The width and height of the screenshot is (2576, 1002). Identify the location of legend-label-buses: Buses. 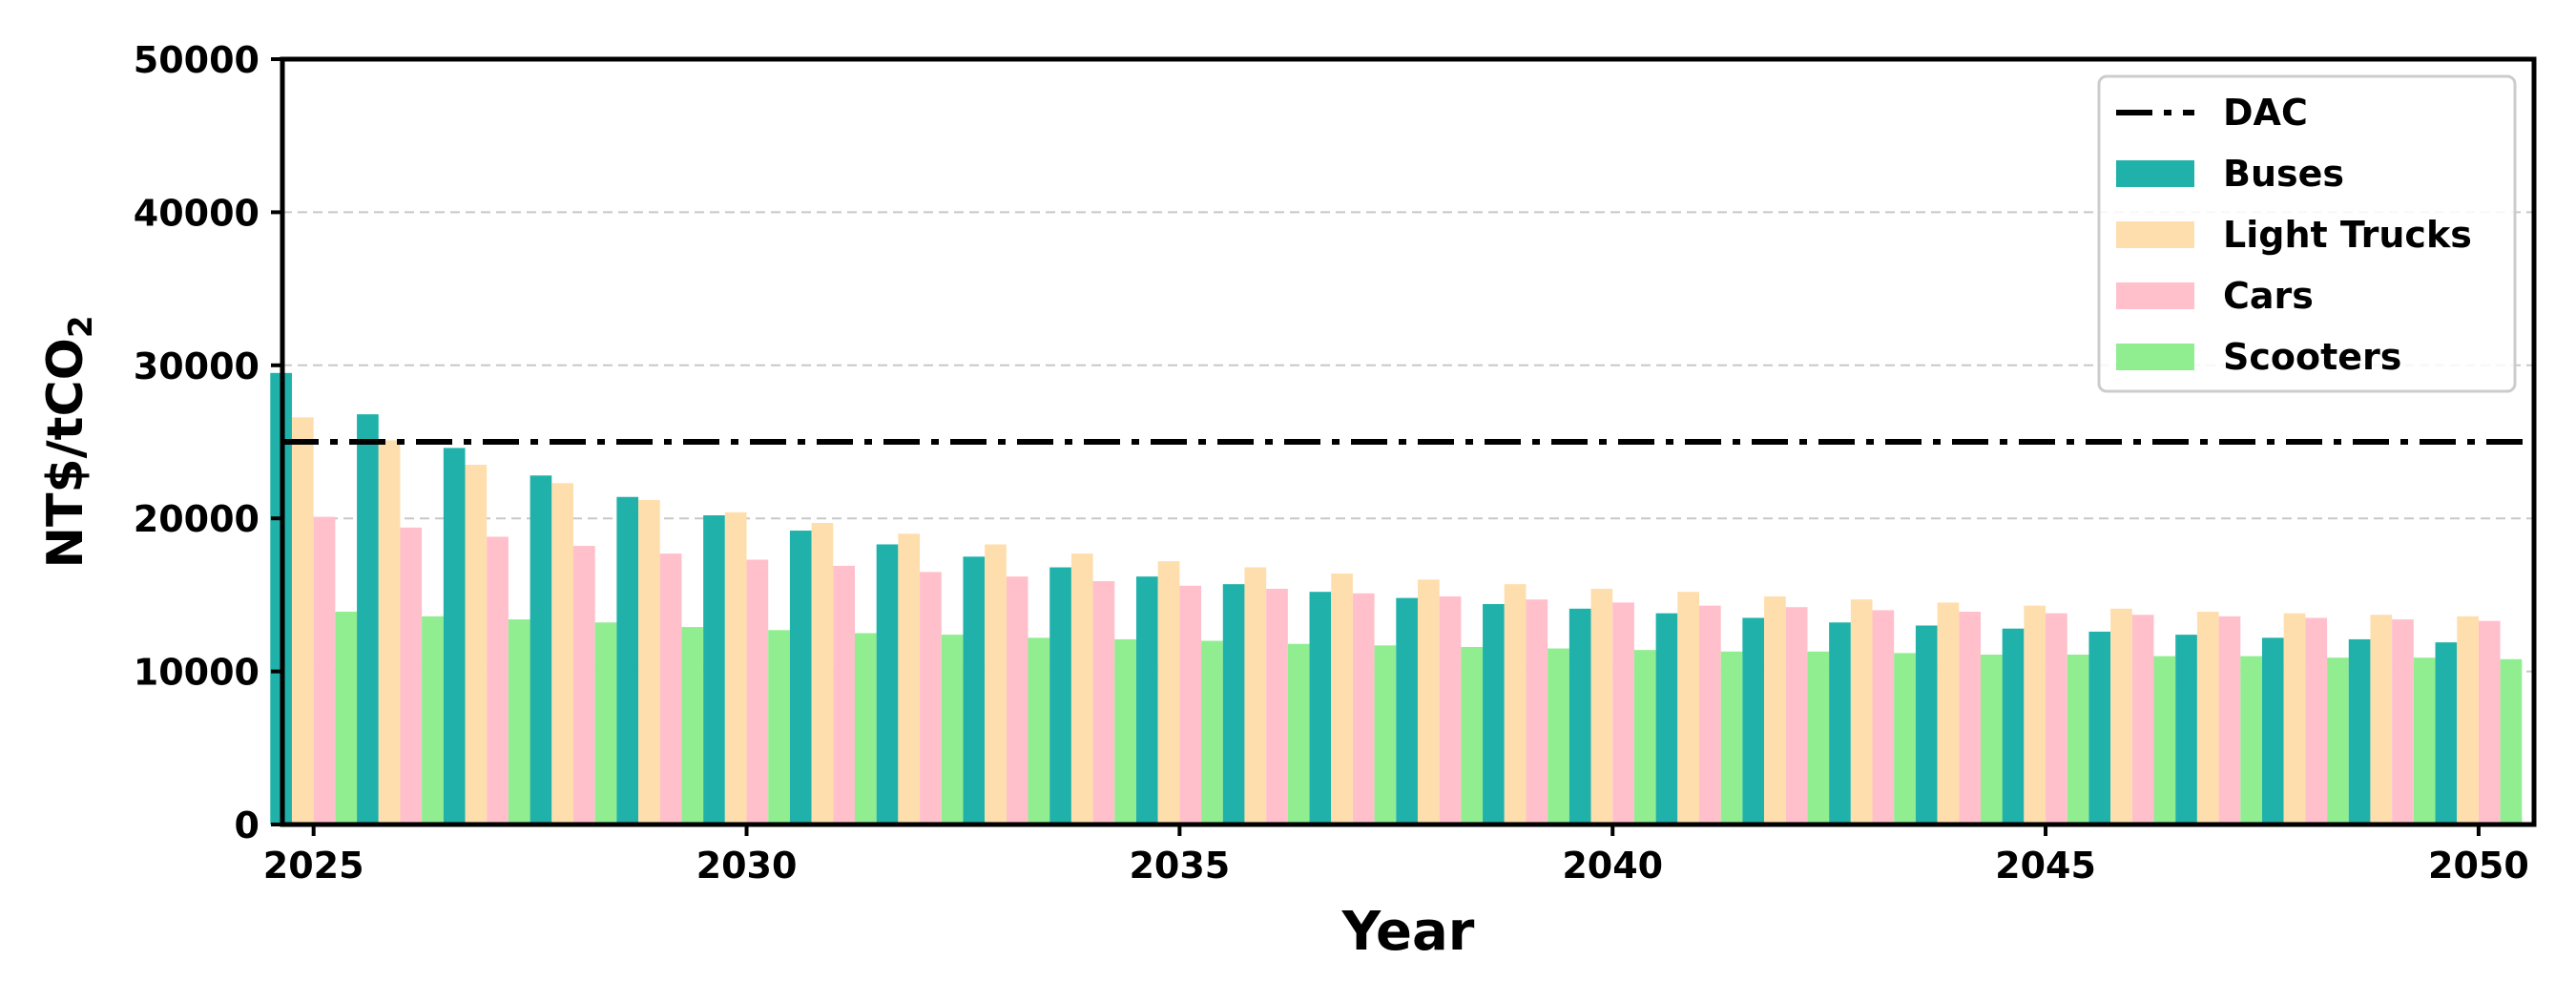
(2283, 174).